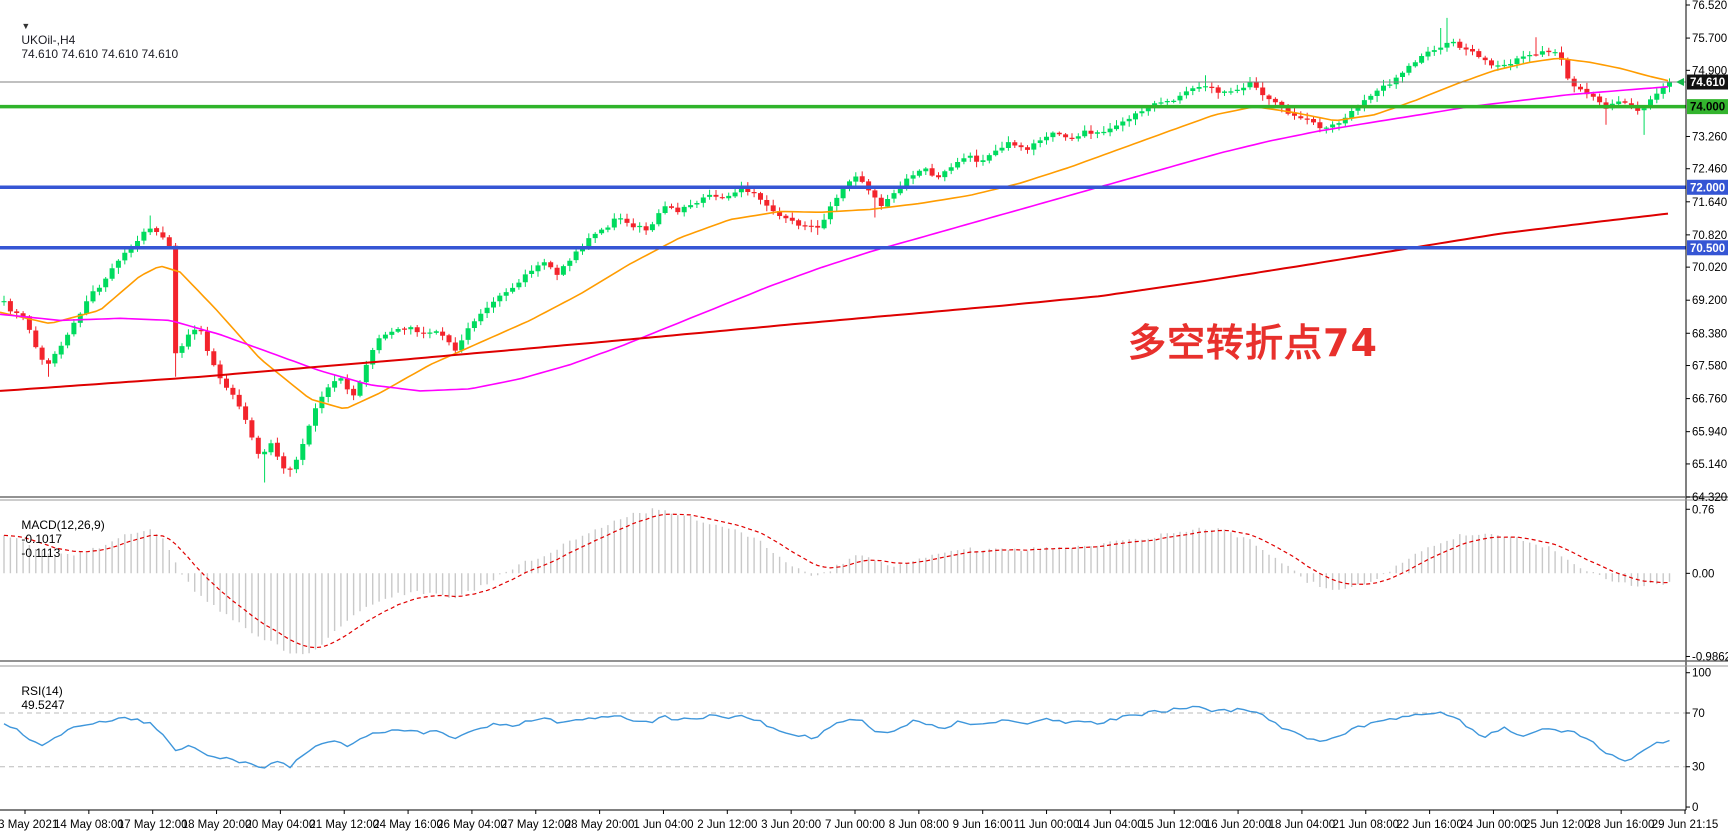 Image resolution: width=1728 pixels, height=836 pixels. Describe the element at coordinates (1621, 825) in the screenshot. I see `time-tick-label: 28 Jun 16:00` at that location.